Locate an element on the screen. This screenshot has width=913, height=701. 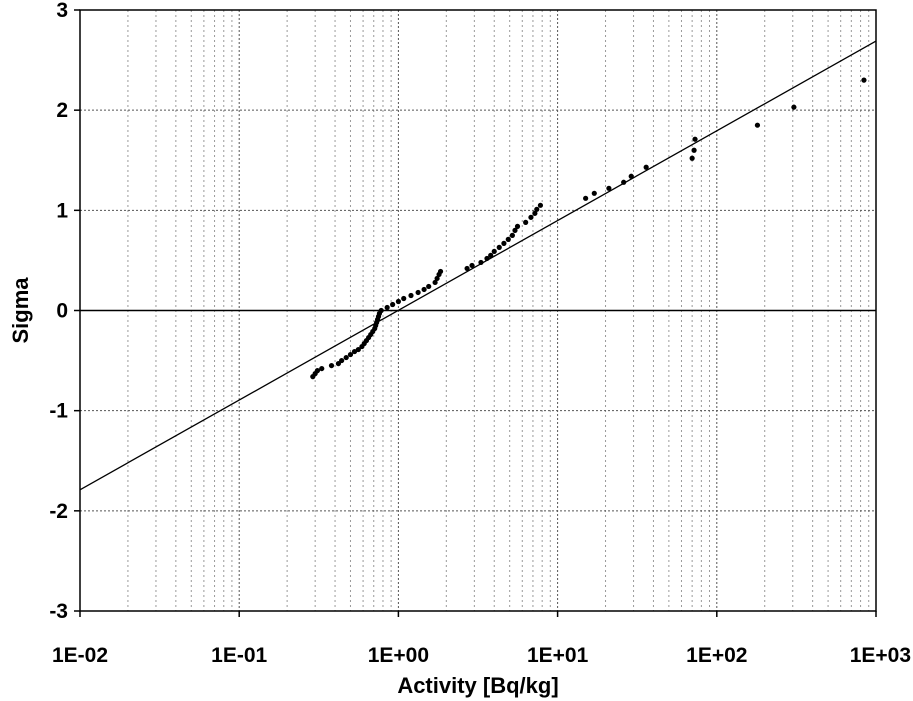
x-axis-ticks: 1E-02 1E-01 1E+00 1E+01 1E+02 1E+03 is located at coordinates (481, 639).